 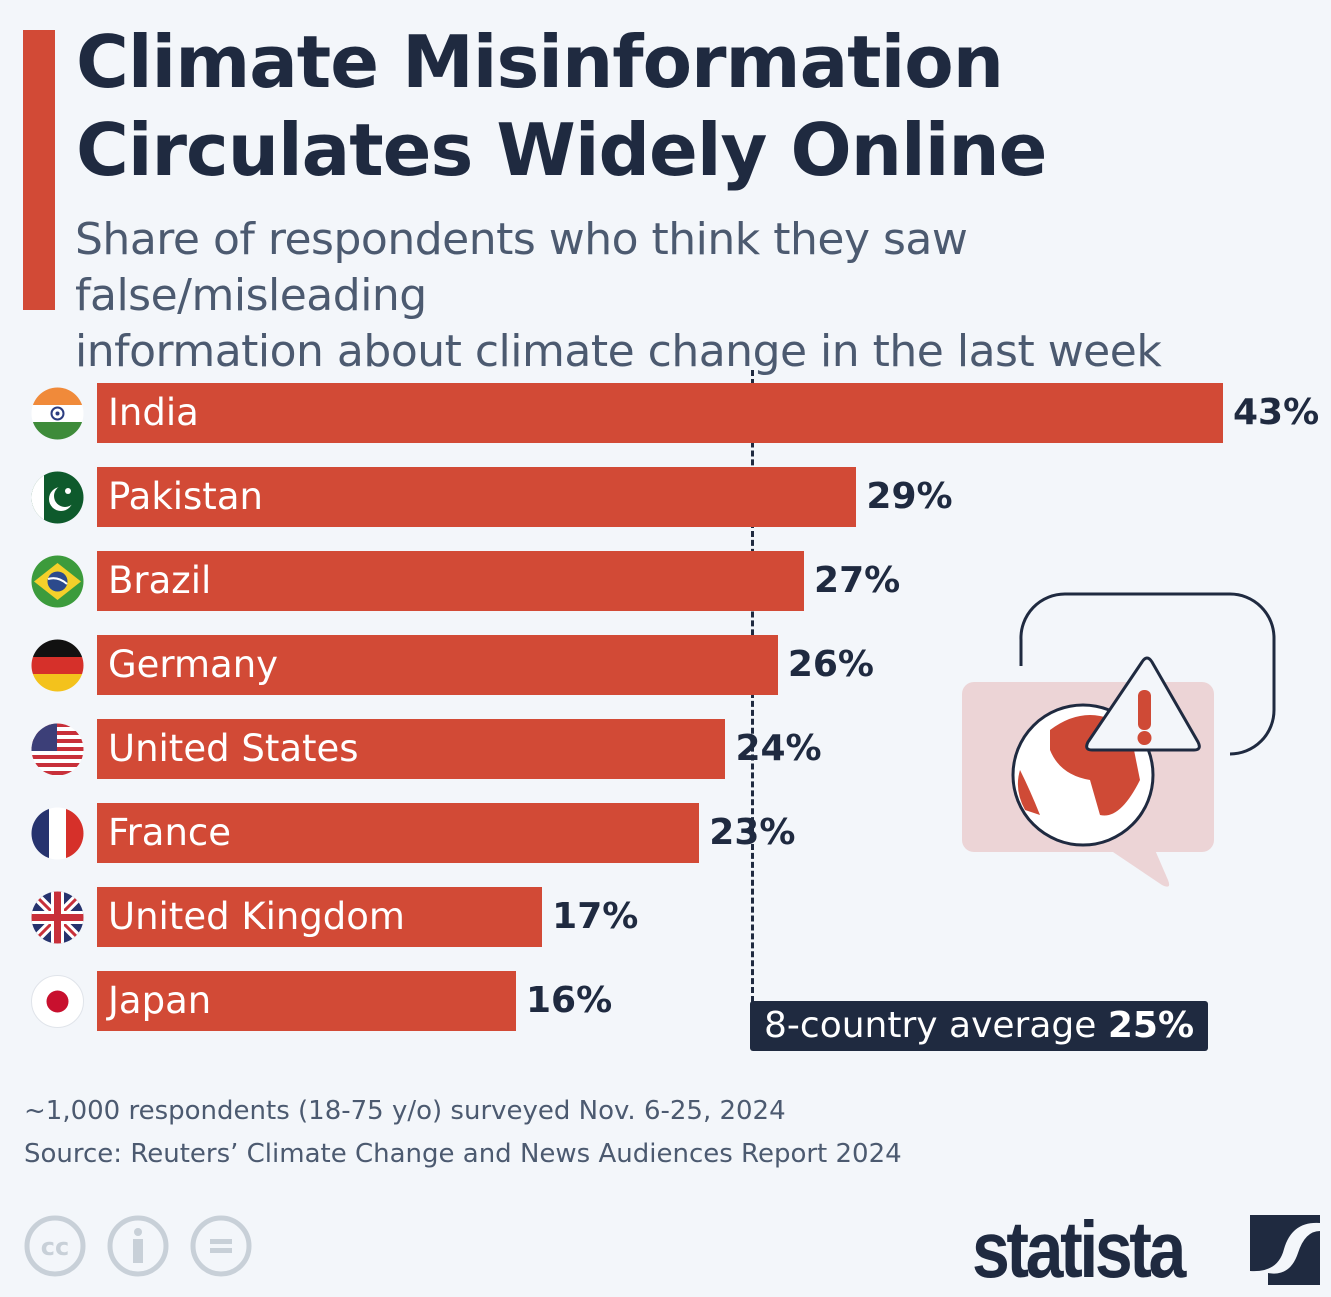 I want to click on bar-category-label: Germany, so click(x=193, y=664).